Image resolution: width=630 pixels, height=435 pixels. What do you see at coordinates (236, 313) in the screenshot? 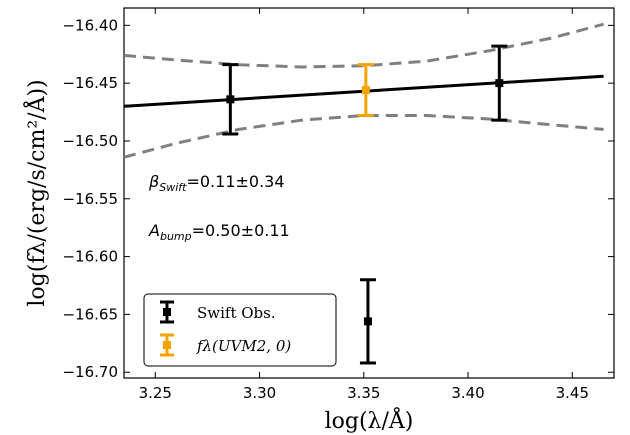
I see `legend-label-swift: Swift Obs.` at bounding box center [236, 313].